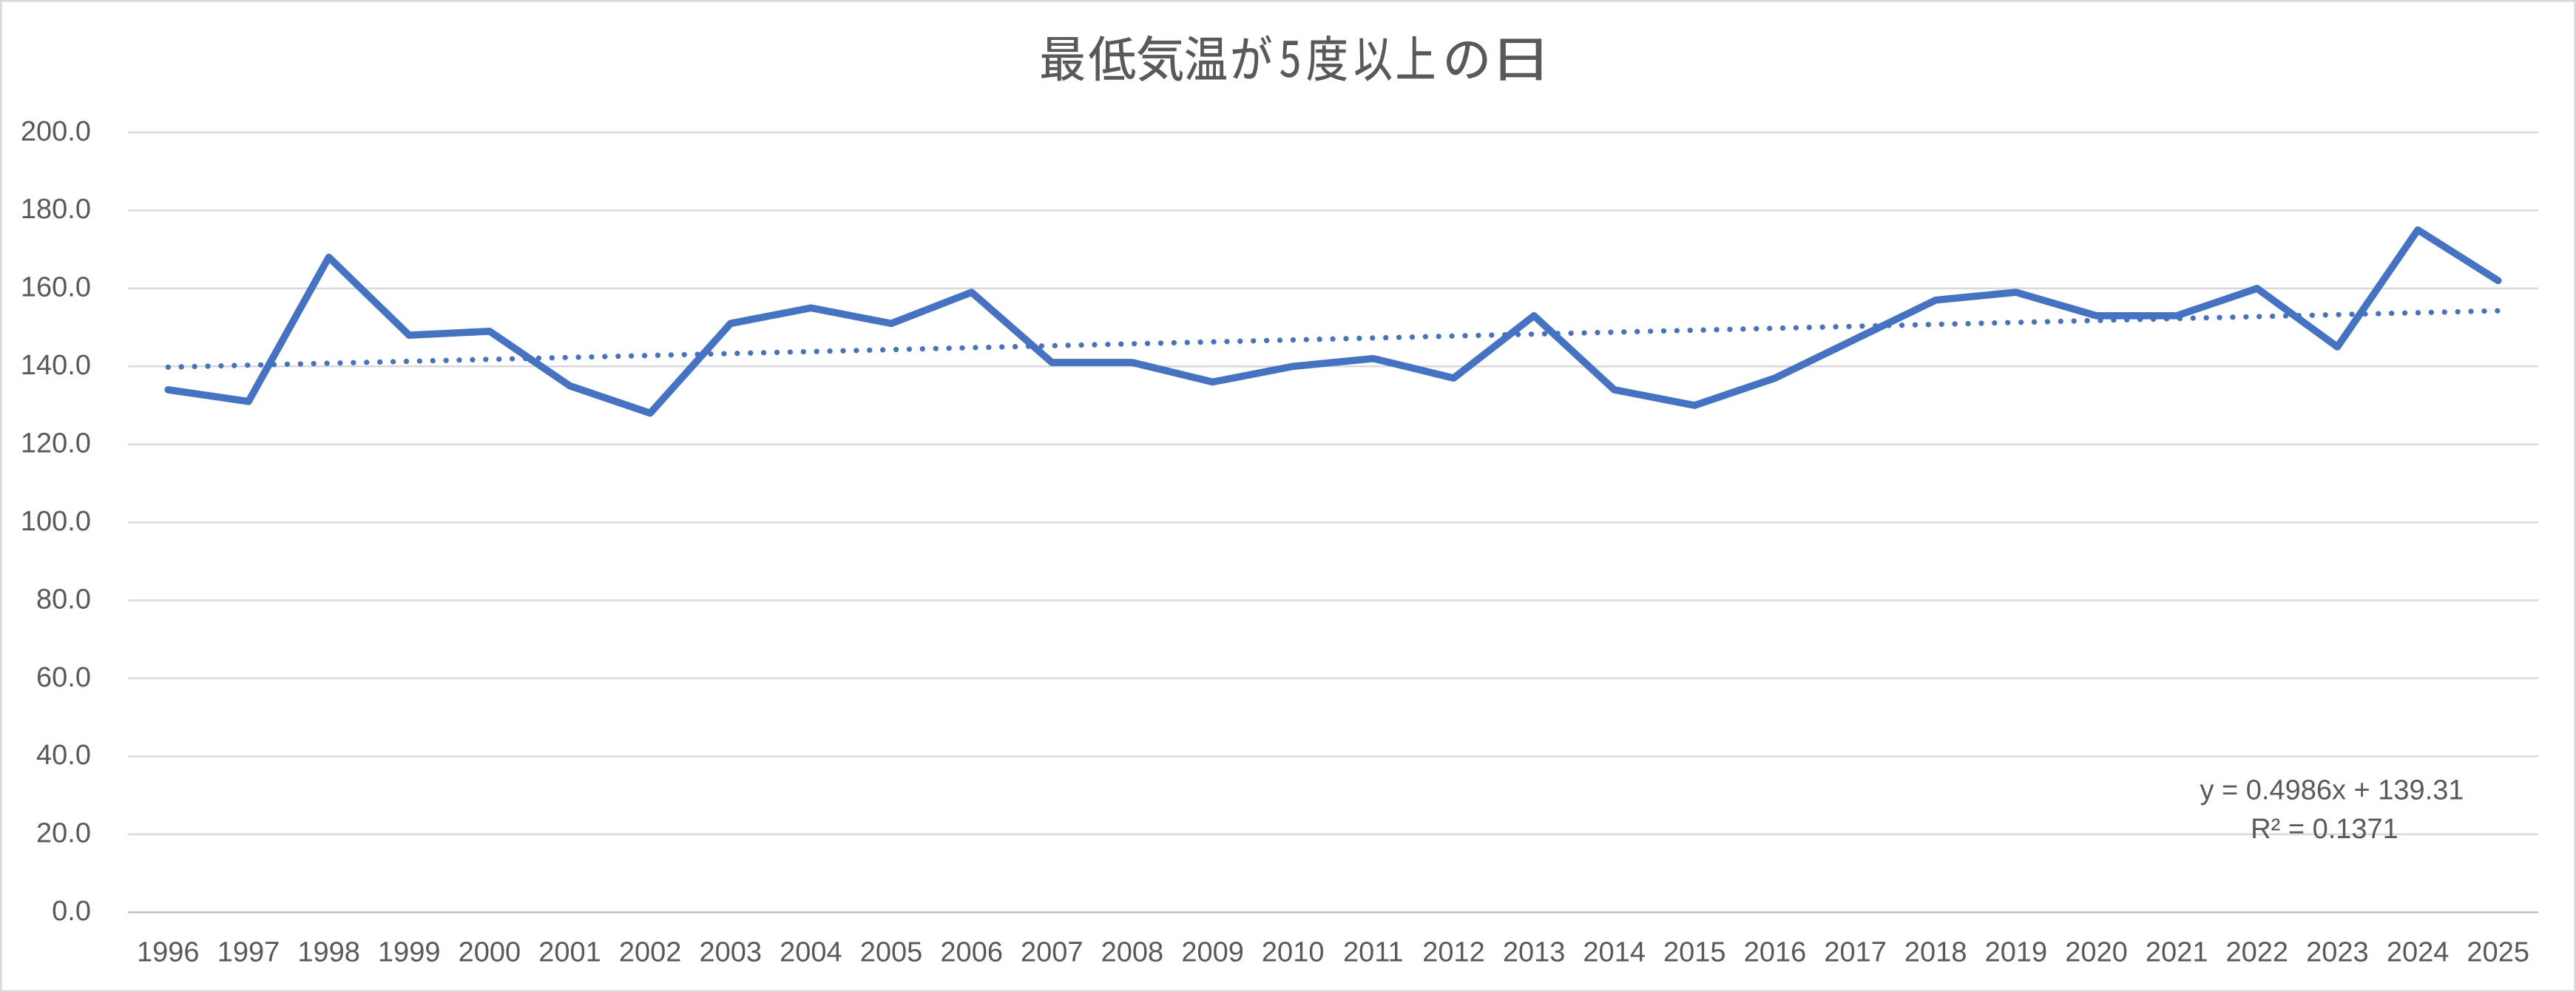  I want to click on svg-text: 2024, so click(2418, 952).